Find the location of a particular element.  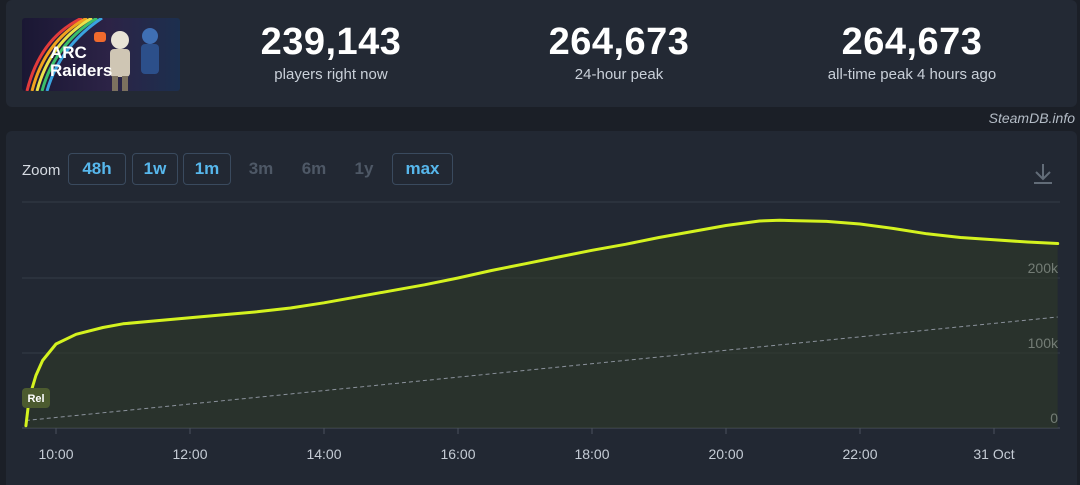

release-badge-label: Rel is located at coordinates (35, 399).